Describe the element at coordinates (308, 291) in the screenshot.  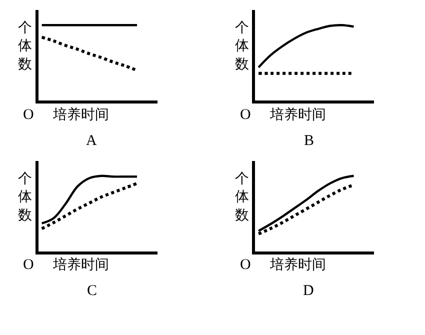
I see `text: D` at that location.